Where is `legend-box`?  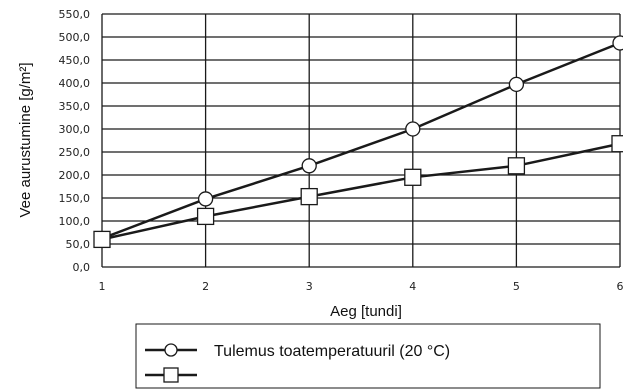
legend-box is located at coordinates (368, 356).